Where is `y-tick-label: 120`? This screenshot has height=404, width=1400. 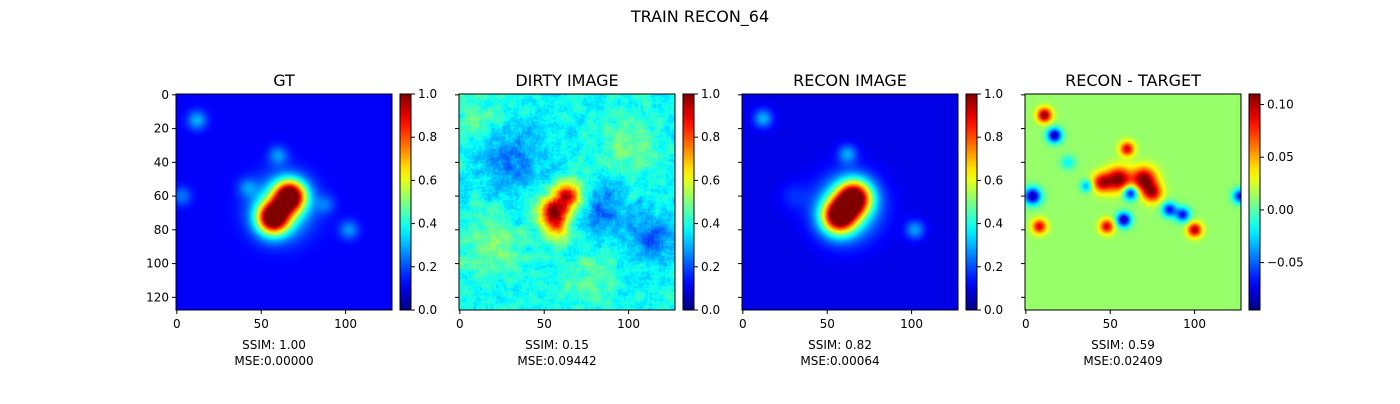
y-tick-label: 120 is located at coordinates (157, 297).